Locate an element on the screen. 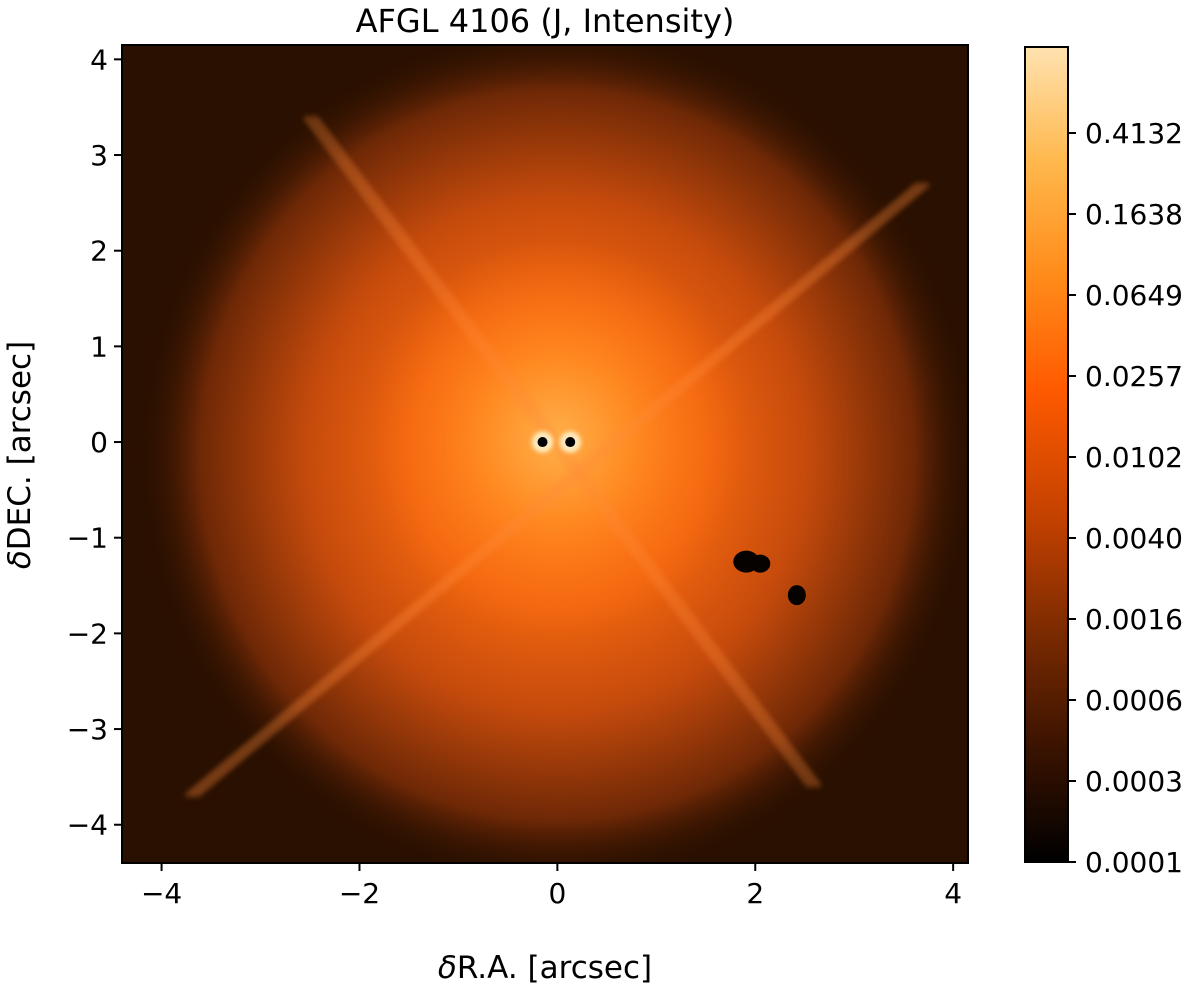 This screenshot has height=992, width=1200. y-tick-label: −4 is located at coordinates (87, 825).